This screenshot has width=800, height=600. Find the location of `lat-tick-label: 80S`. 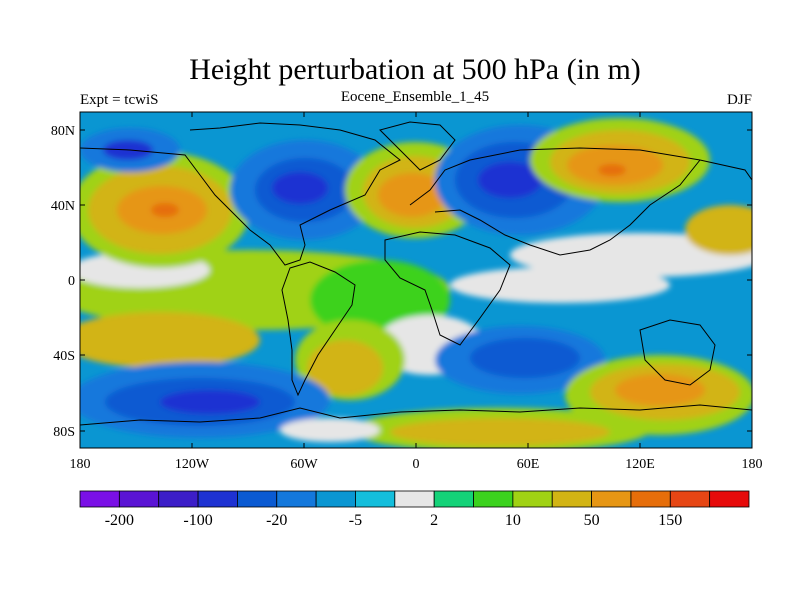

lat-tick-label: 80S is located at coordinates (64, 432).